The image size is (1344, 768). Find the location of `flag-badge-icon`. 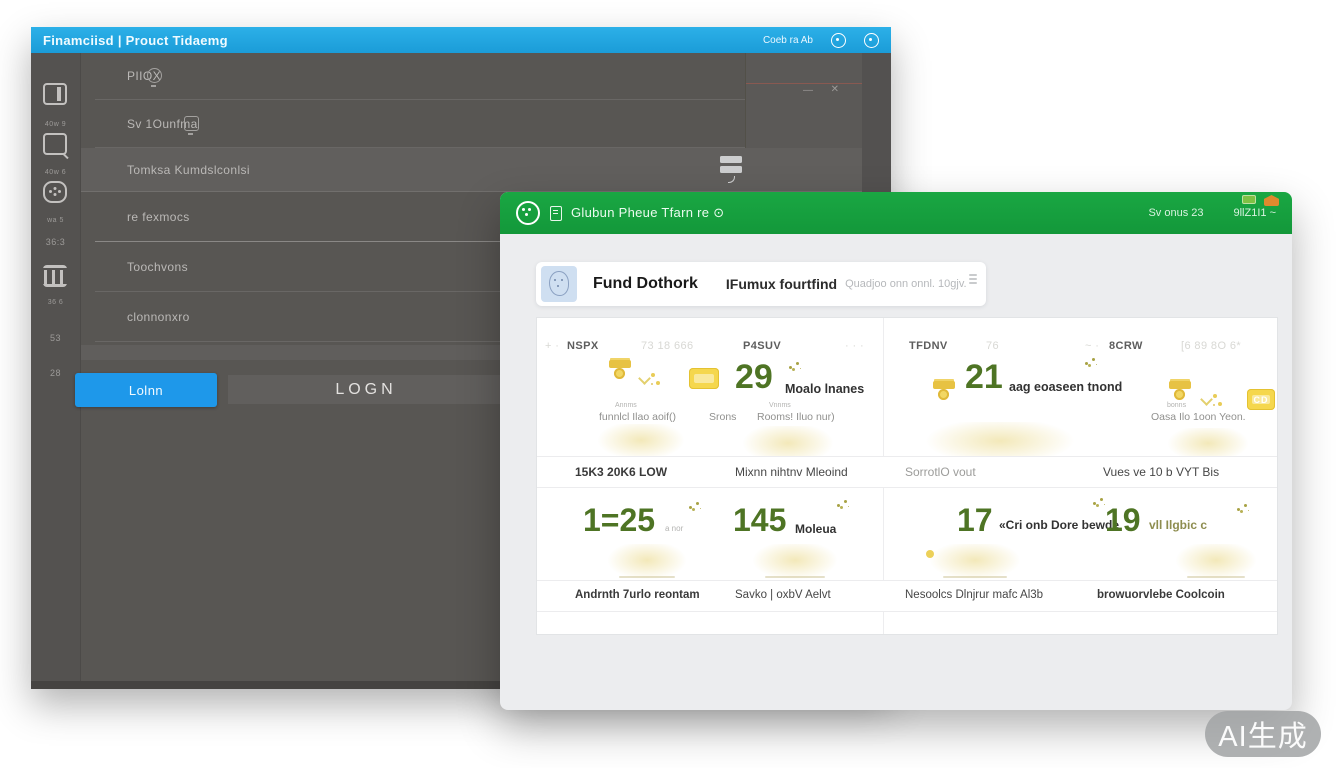

flag-badge-icon is located at coordinates (1249, 199).